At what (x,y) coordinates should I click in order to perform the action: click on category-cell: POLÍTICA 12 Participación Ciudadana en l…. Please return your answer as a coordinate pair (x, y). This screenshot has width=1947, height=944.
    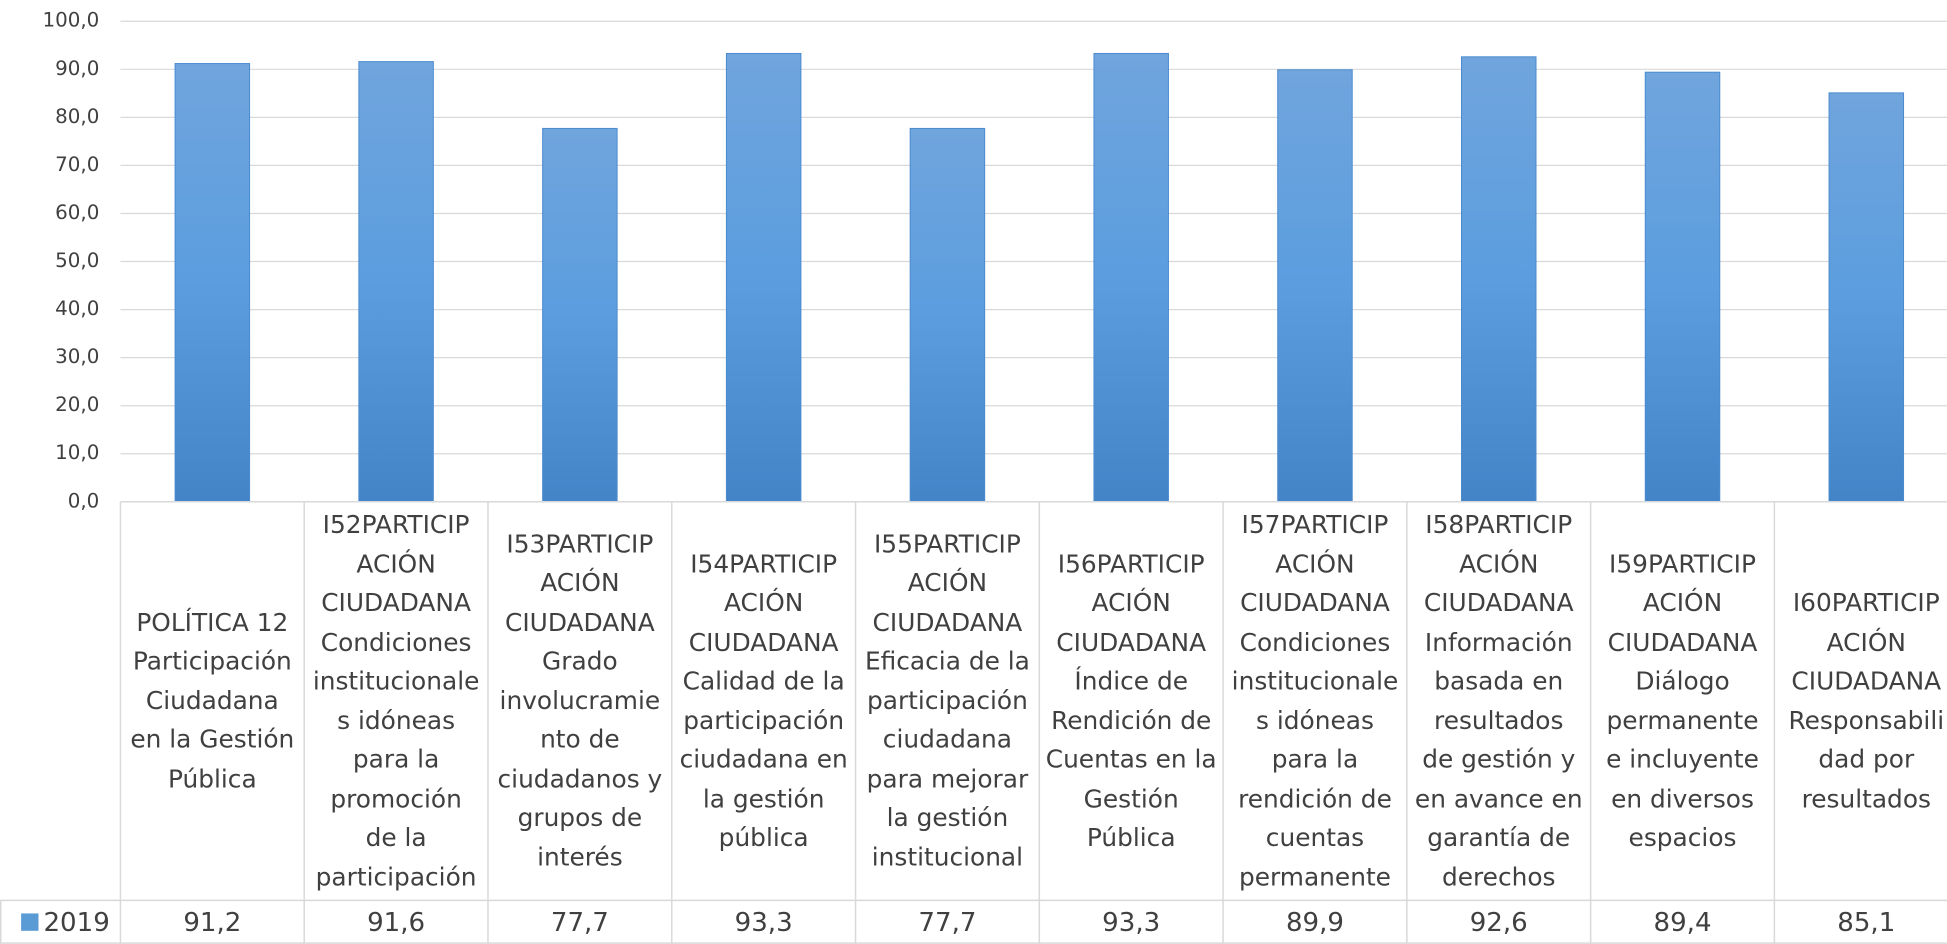
    Looking at the image, I should click on (212, 700).